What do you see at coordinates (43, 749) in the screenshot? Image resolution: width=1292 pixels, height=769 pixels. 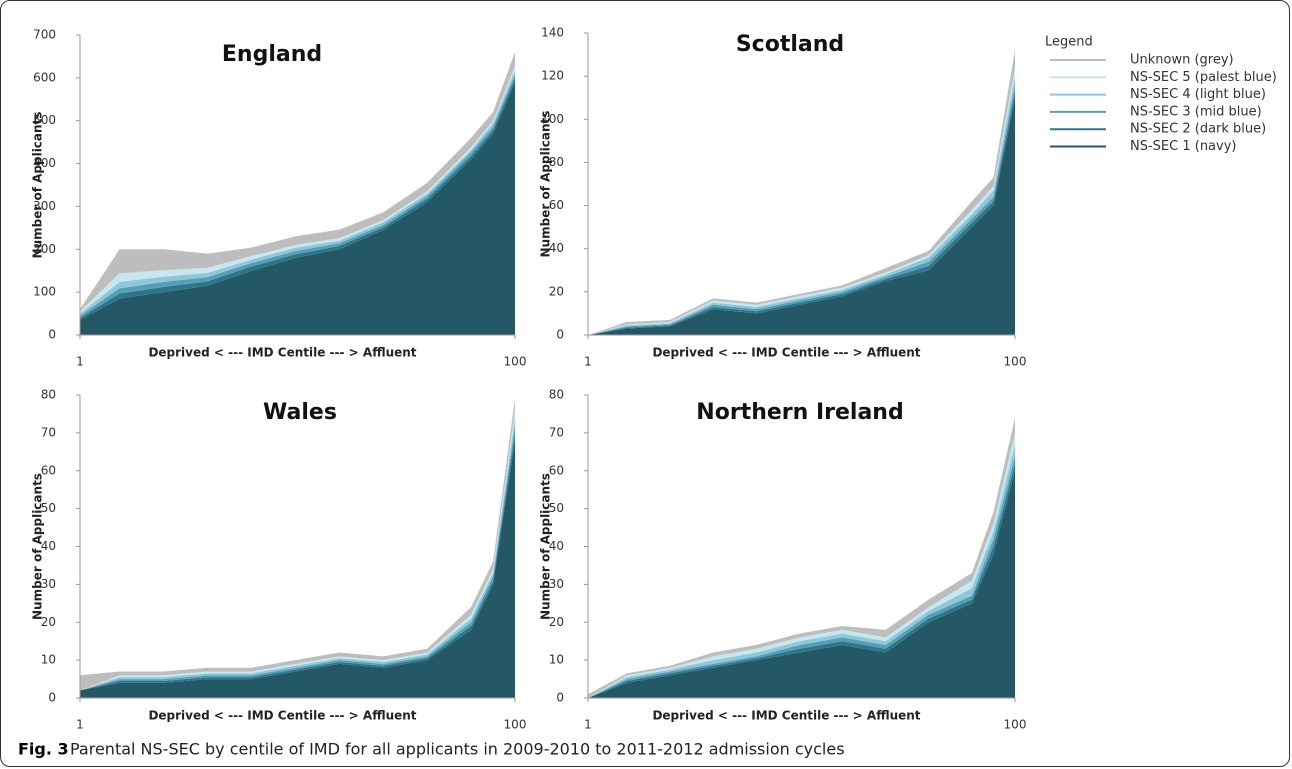 I see `caption-label: Fig. 3` at bounding box center [43, 749].